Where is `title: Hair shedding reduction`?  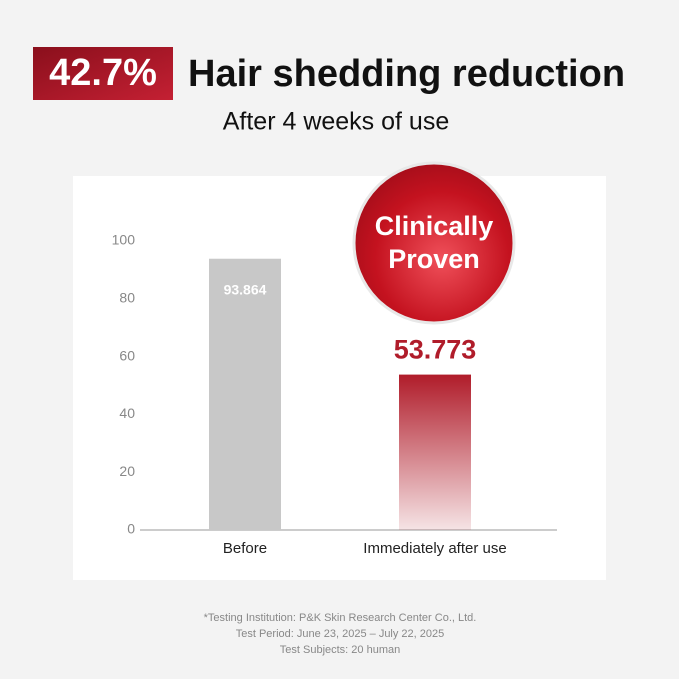 title: Hair shedding reduction is located at coordinates (406, 74).